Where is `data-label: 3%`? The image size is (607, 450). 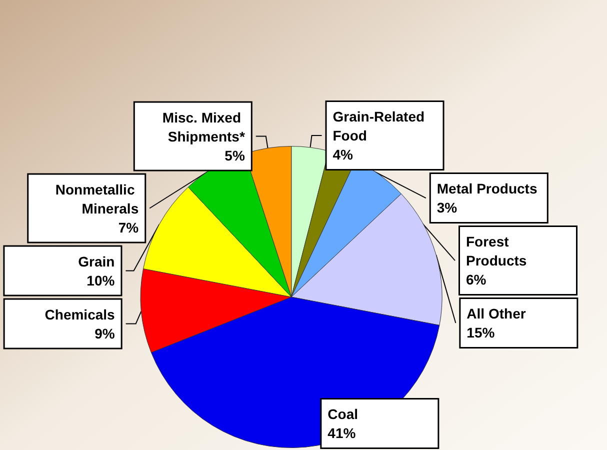 data-label: 3% is located at coordinates (447, 208).